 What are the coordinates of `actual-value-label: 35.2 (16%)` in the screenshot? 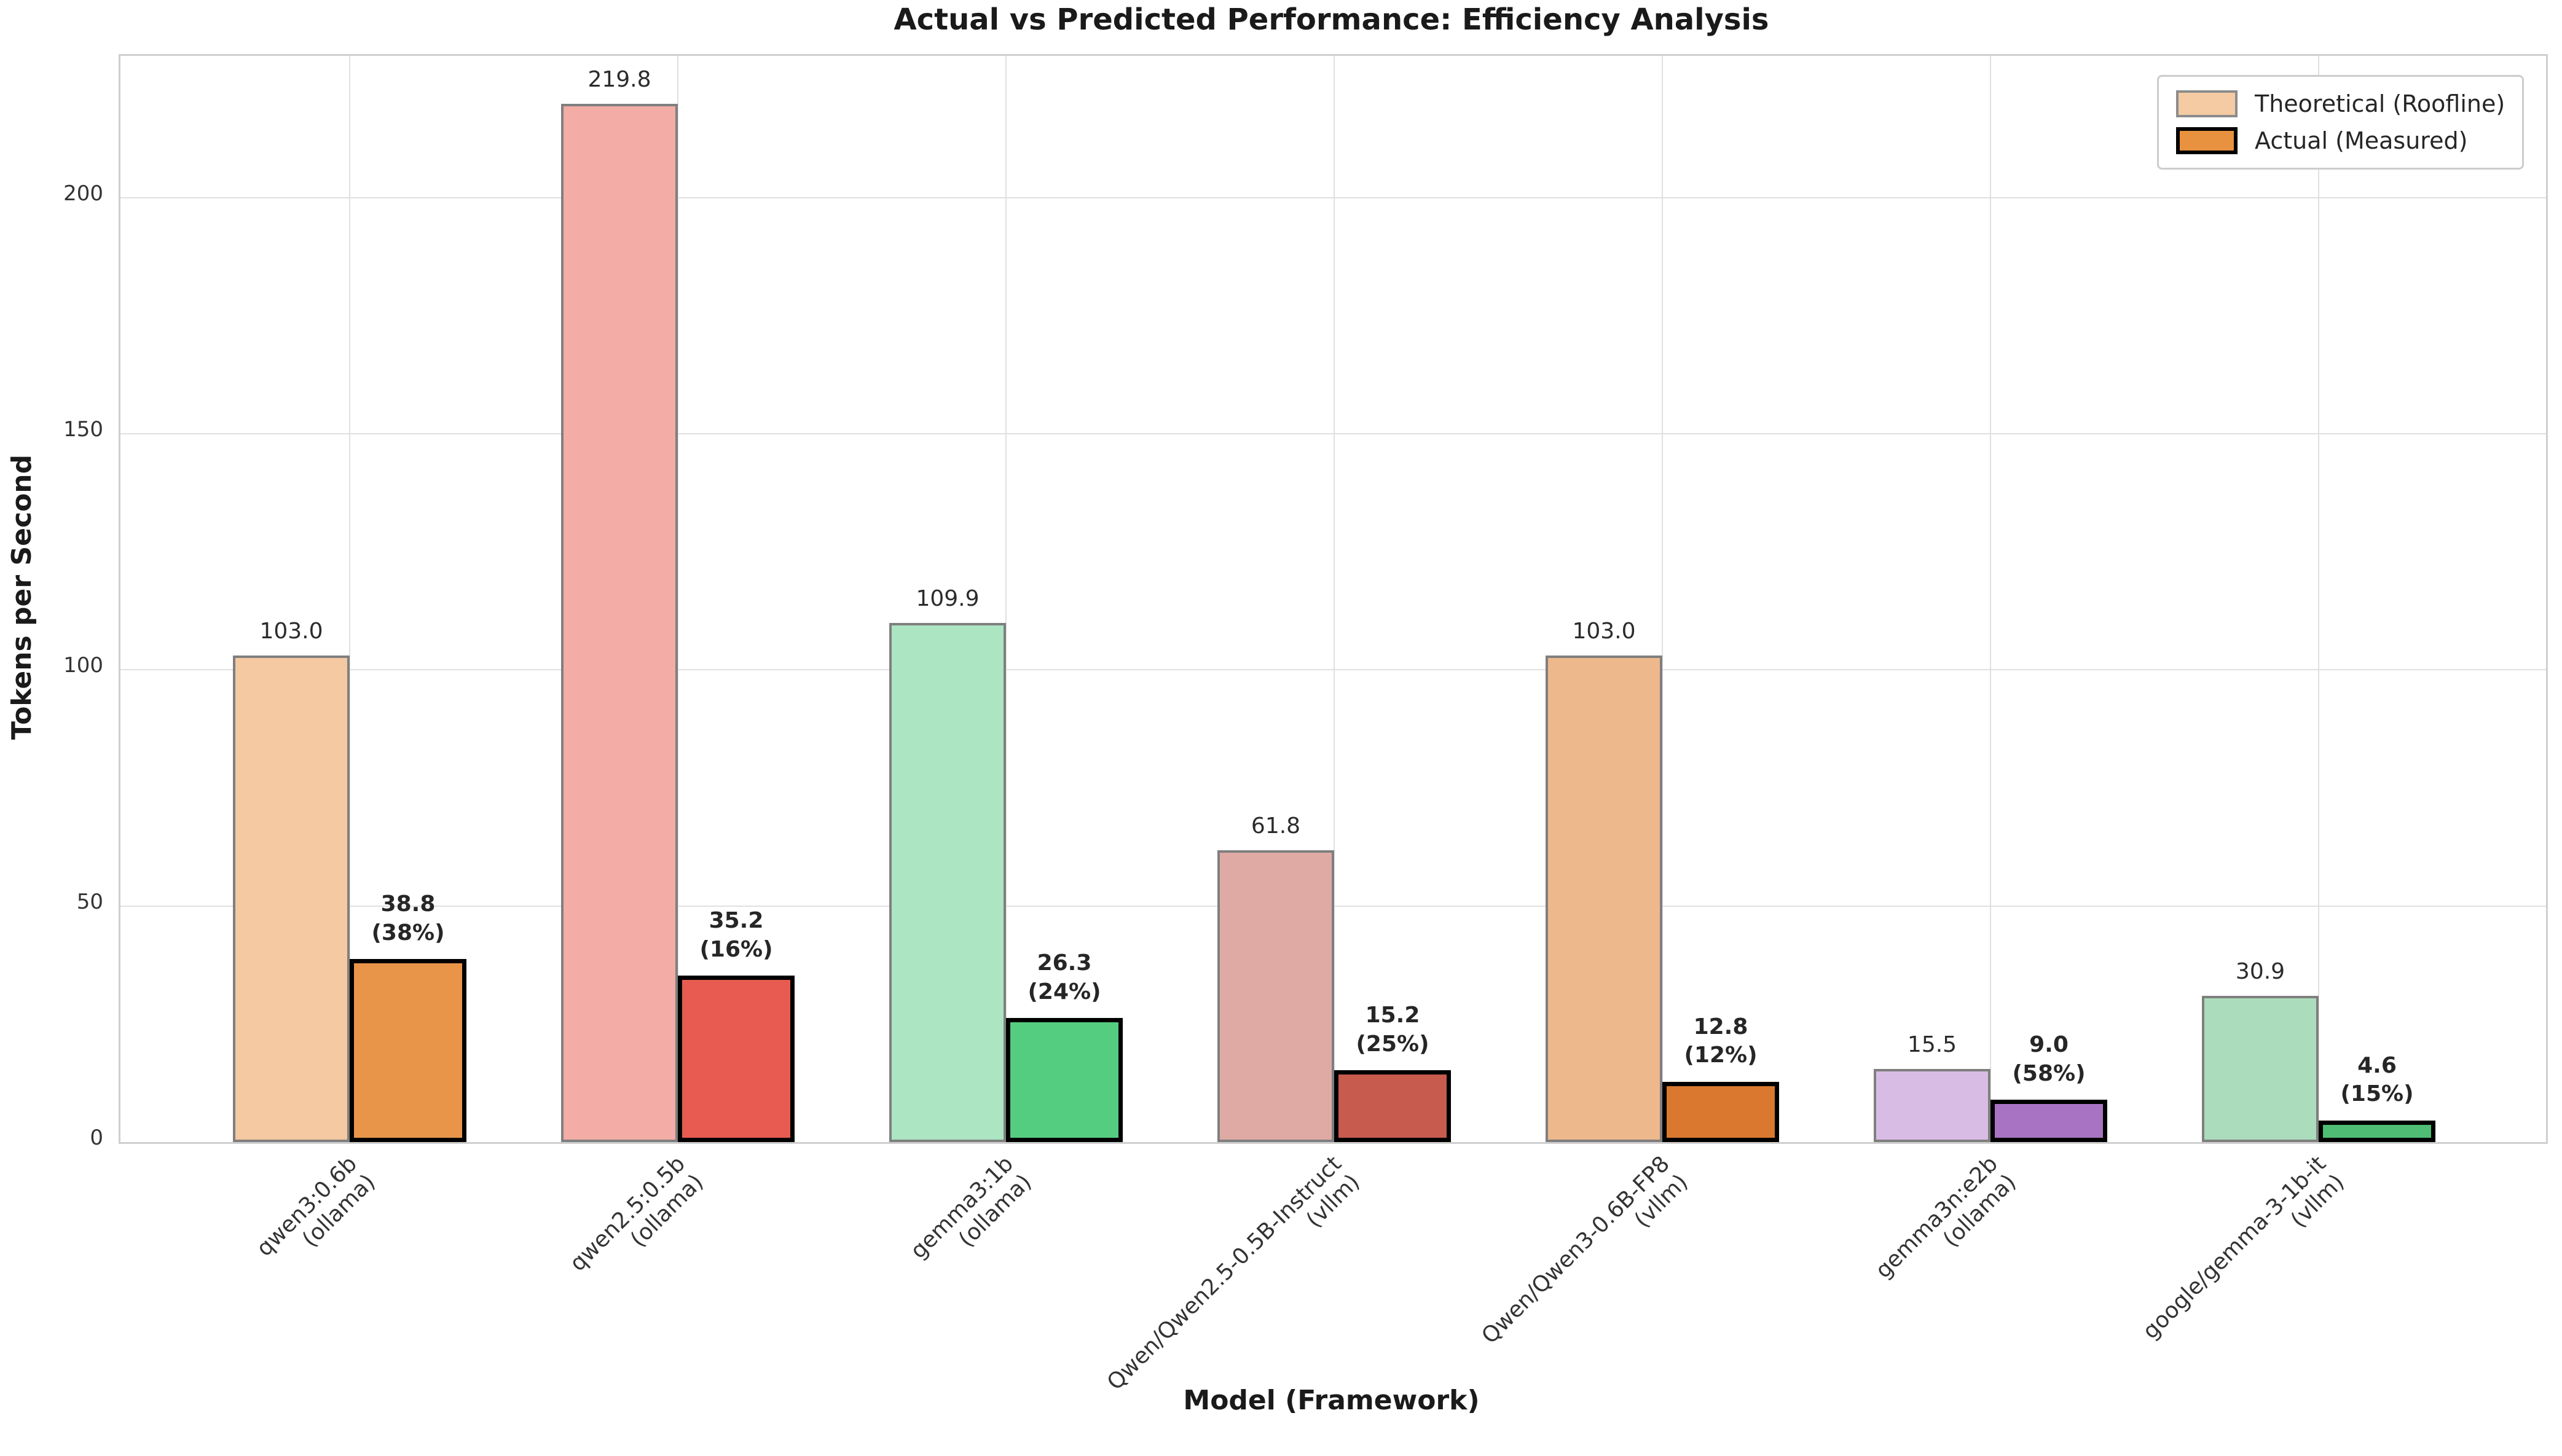 It's located at (736, 936).